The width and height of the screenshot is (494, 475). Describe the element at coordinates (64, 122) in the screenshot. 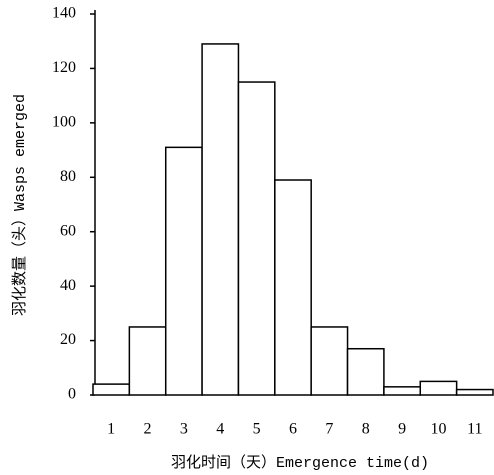

I see `y-tick-label: 100` at that location.